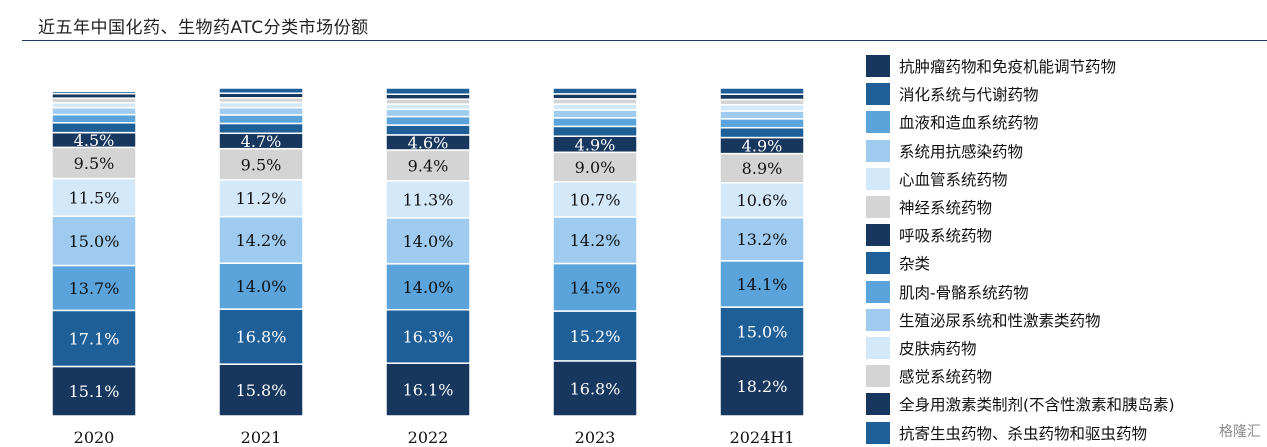 The image size is (1267, 447). I want to click on legend-item: 全身用激素类制剂(不含性激素和胰岛素), so click(1066, 404).